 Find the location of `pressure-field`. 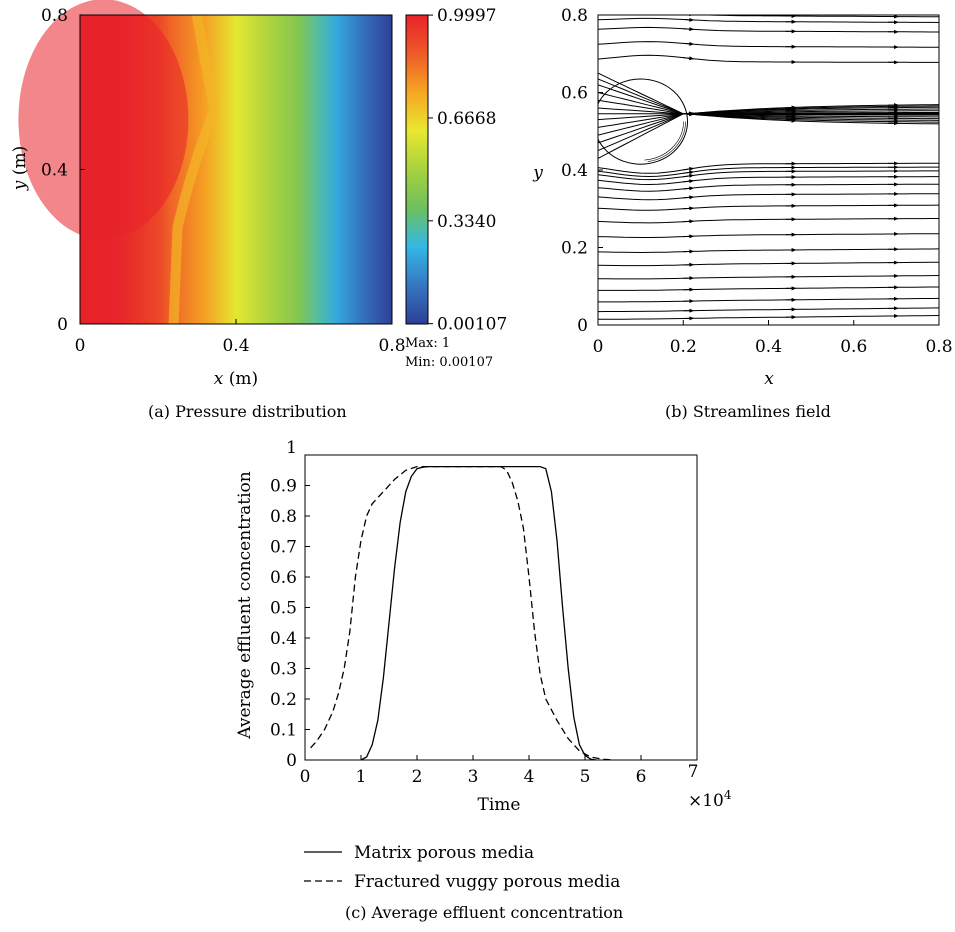

pressure-field is located at coordinates (205, 162).